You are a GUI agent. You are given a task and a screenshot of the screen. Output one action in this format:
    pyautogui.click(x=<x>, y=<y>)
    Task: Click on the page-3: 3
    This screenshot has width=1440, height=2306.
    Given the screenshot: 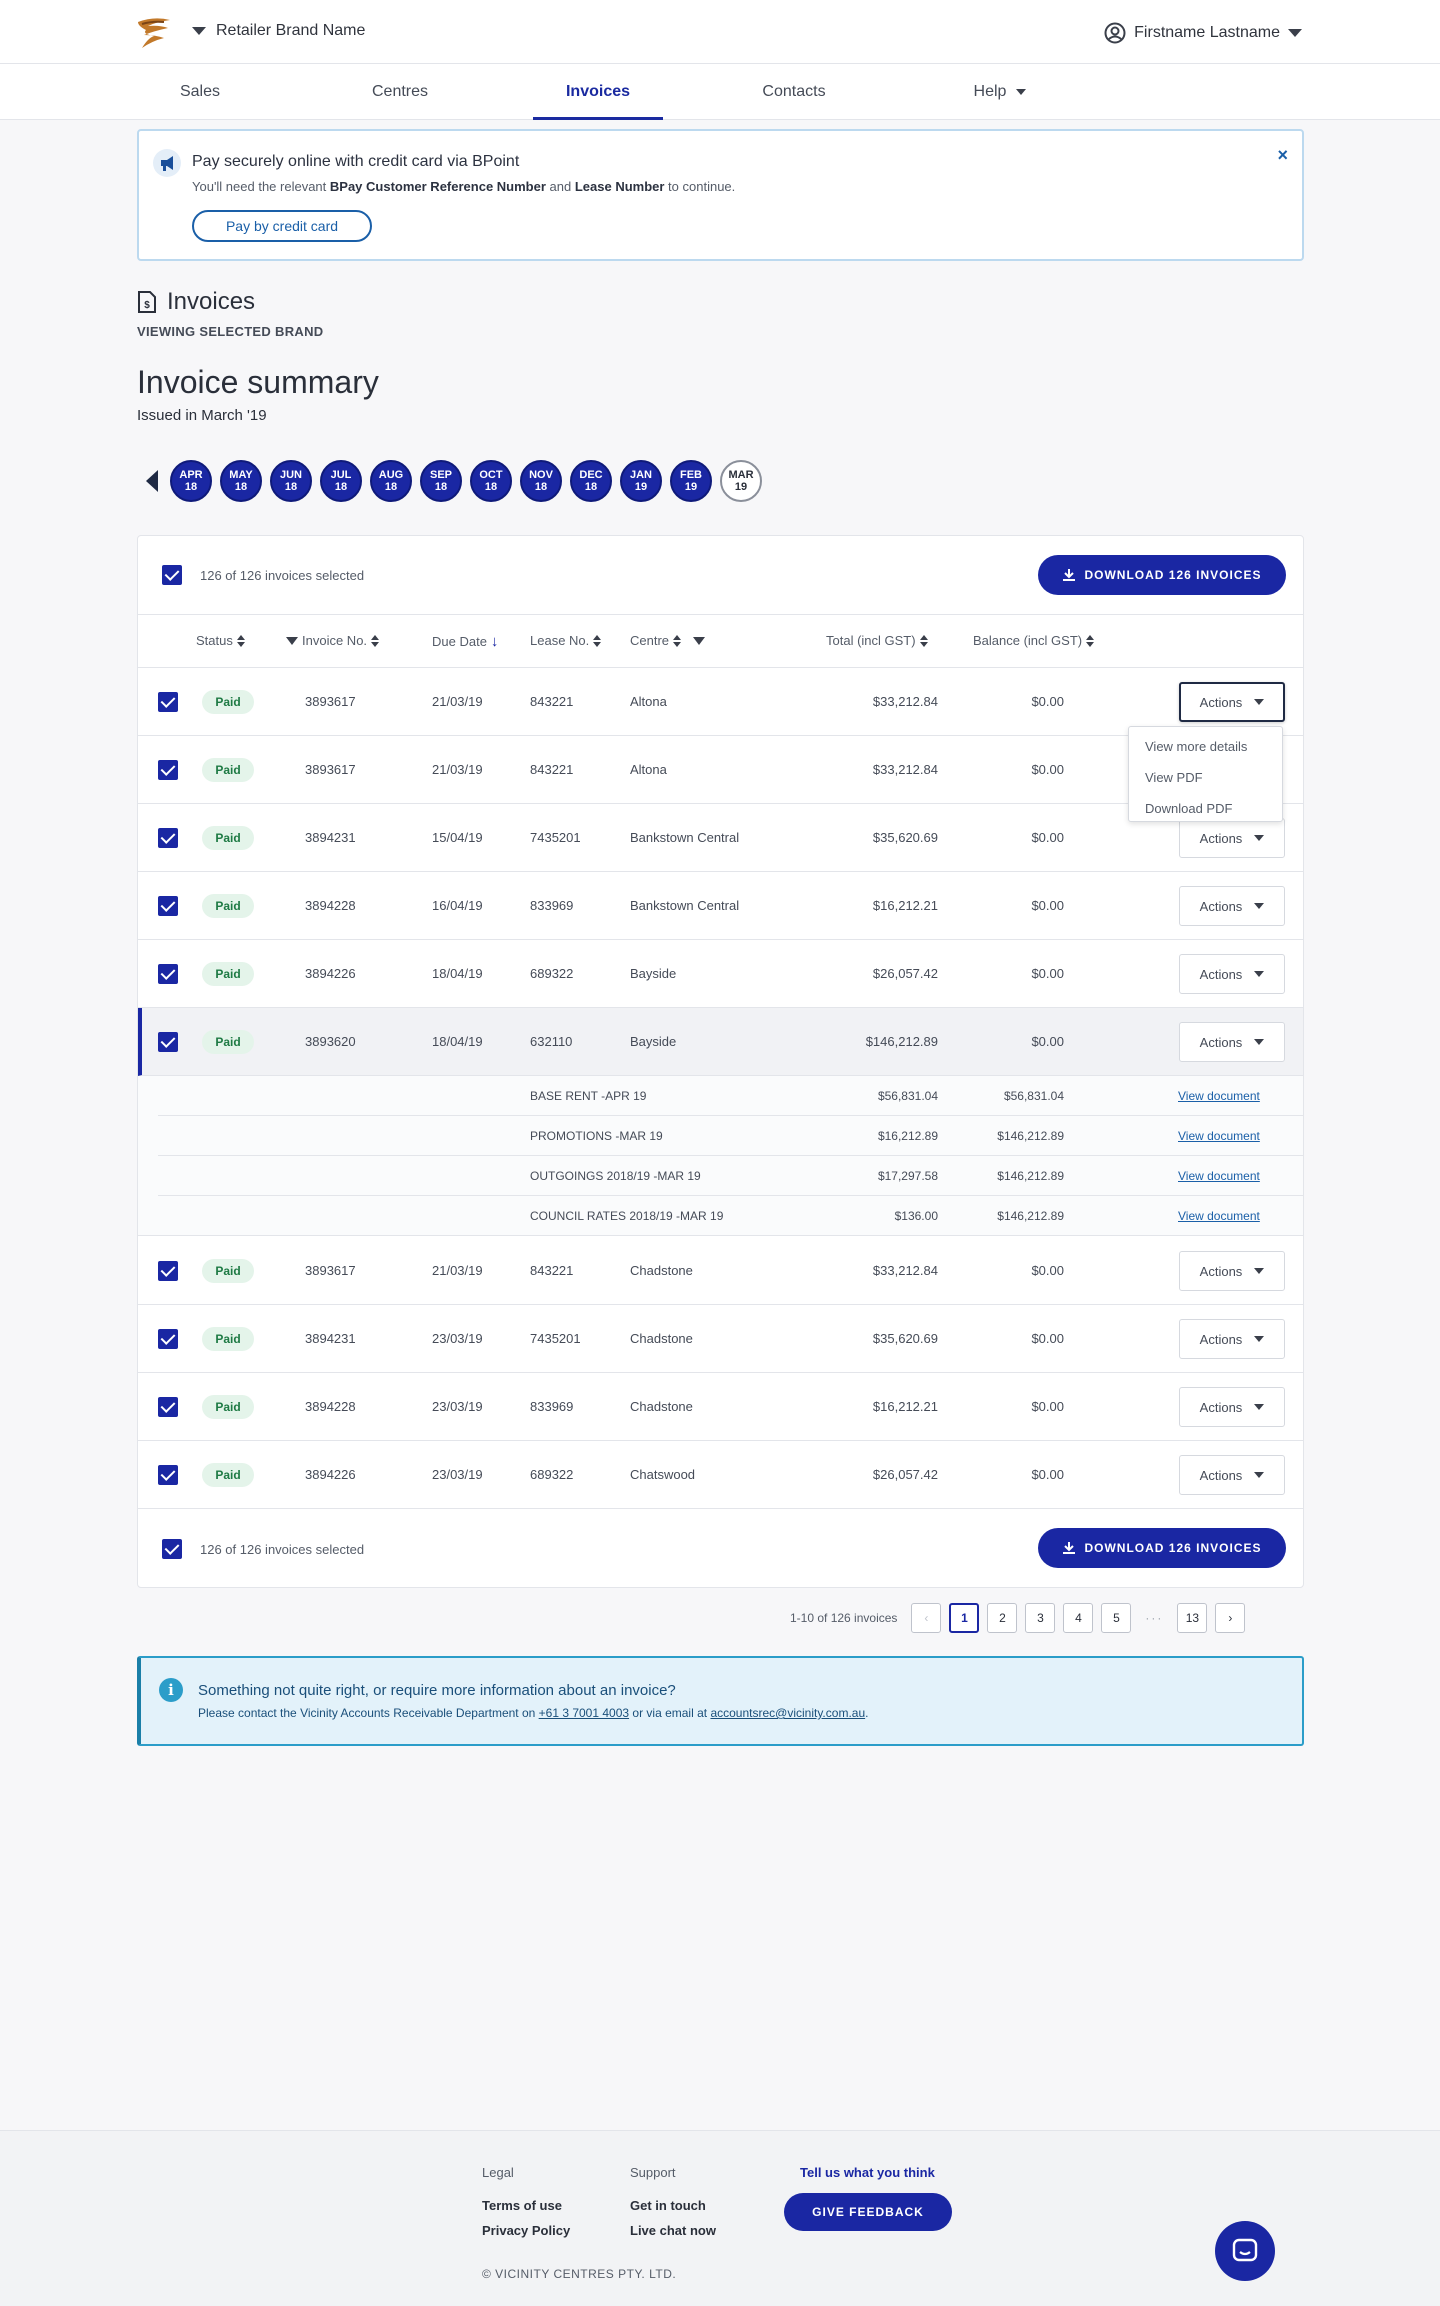 What is the action you would take?
    pyautogui.click(x=1040, y=1618)
    